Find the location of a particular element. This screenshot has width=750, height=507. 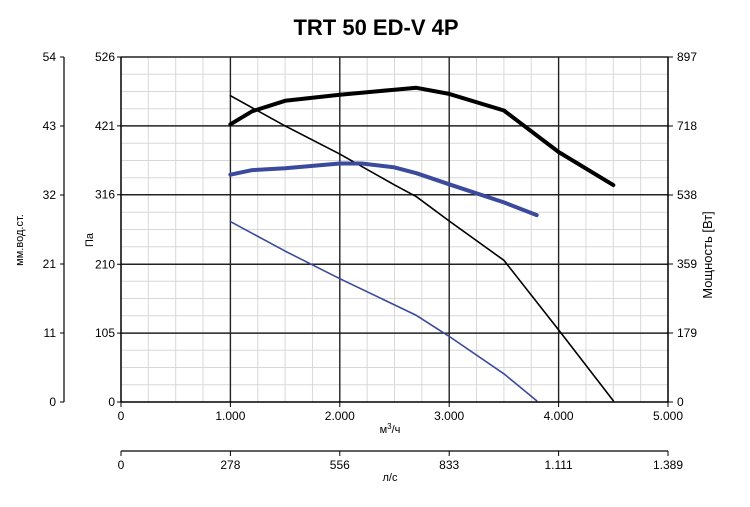

chart-title: TRT 50 ED-V 4P is located at coordinates (375, 27).